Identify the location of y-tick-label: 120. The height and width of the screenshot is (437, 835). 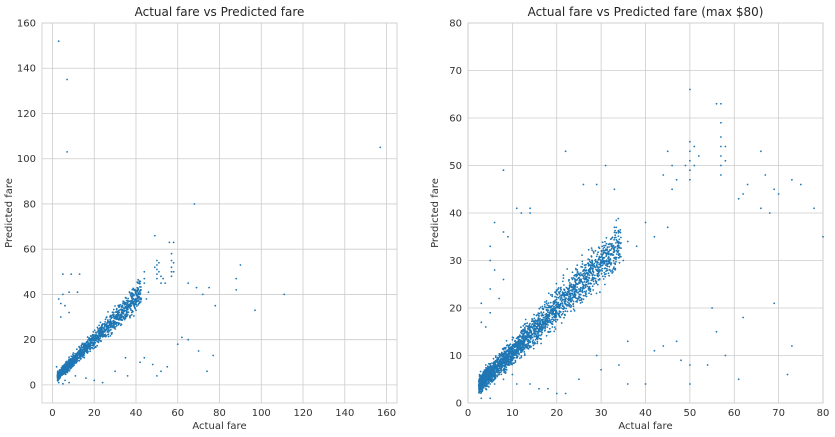
(26, 114).